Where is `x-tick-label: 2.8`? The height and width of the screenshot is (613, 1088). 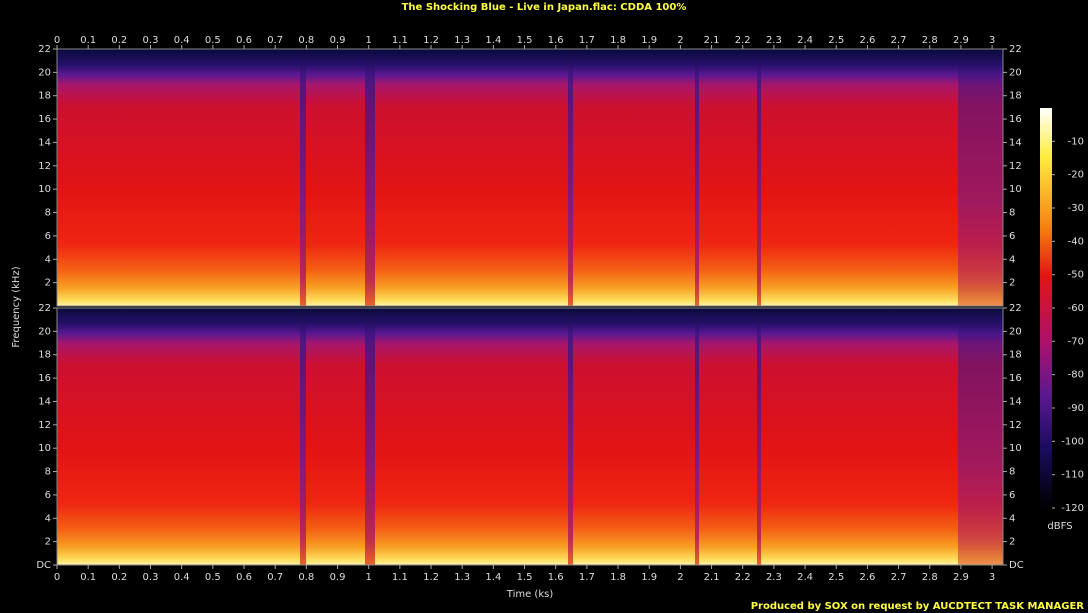
x-tick-label: 2.8 is located at coordinates (930, 577).